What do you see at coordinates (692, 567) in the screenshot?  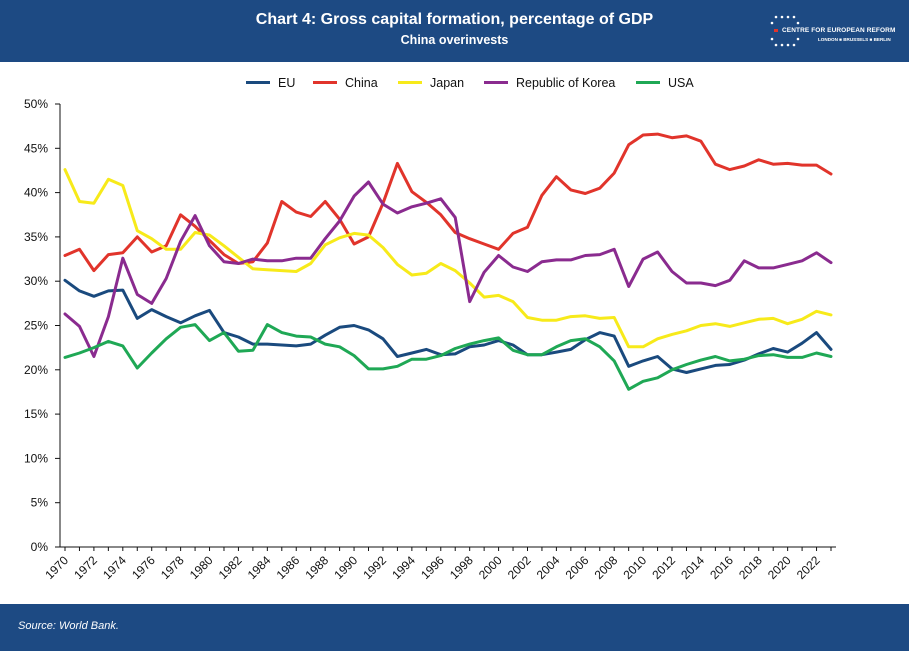 I see `x-tick-label: 2014` at bounding box center [692, 567].